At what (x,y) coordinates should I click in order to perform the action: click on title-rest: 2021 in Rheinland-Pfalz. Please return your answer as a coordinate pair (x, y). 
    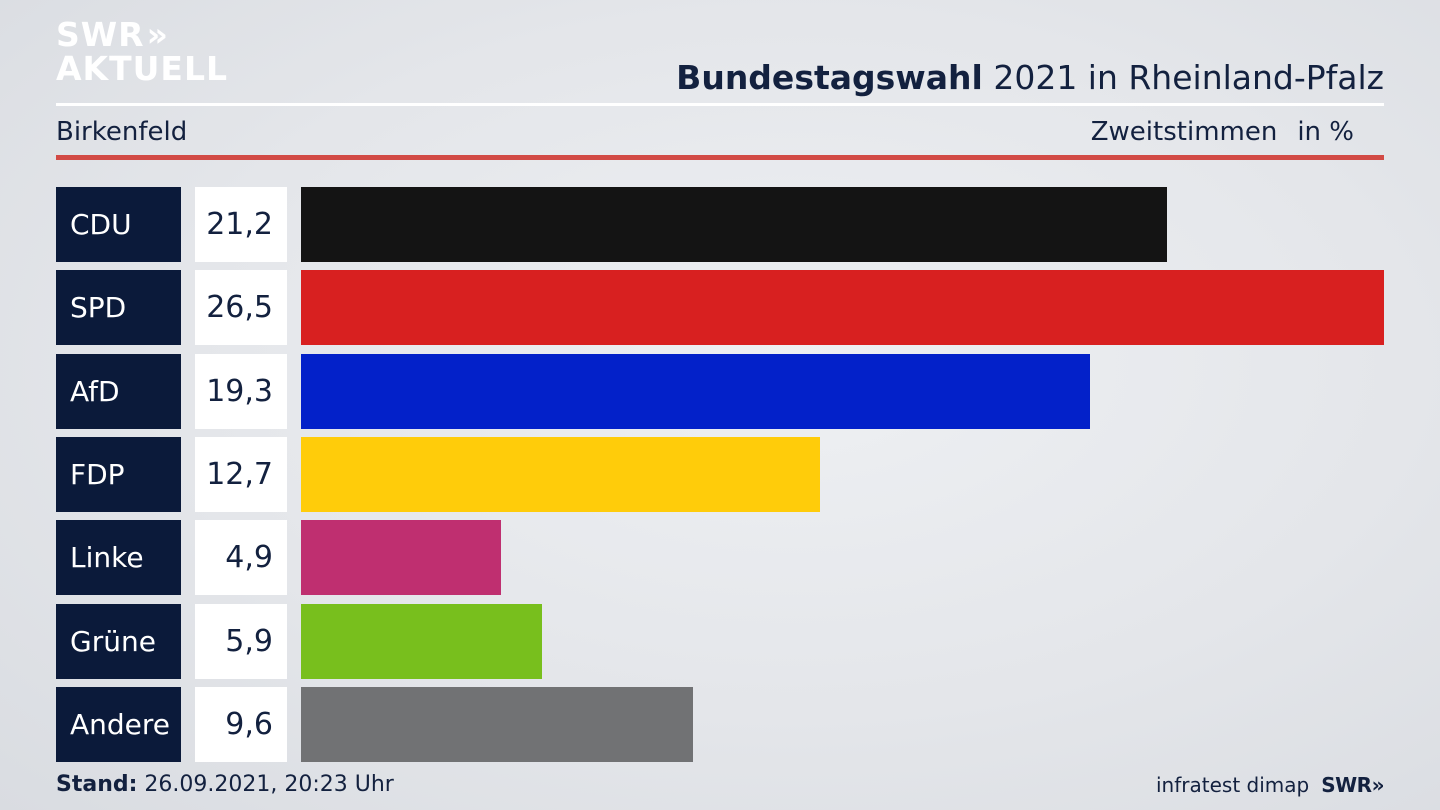
    Looking at the image, I should click on (1188, 77).